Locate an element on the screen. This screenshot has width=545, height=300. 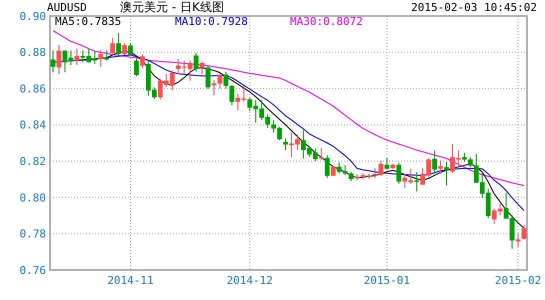
y-tick-label: 0.86 is located at coordinates (33, 89).